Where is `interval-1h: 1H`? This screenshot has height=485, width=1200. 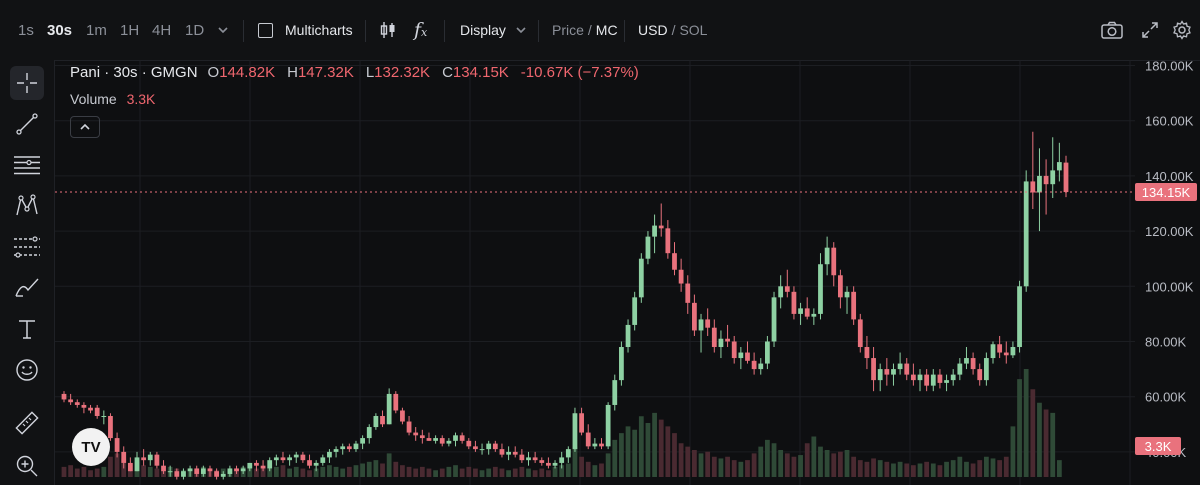 interval-1h: 1H is located at coordinates (130, 30).